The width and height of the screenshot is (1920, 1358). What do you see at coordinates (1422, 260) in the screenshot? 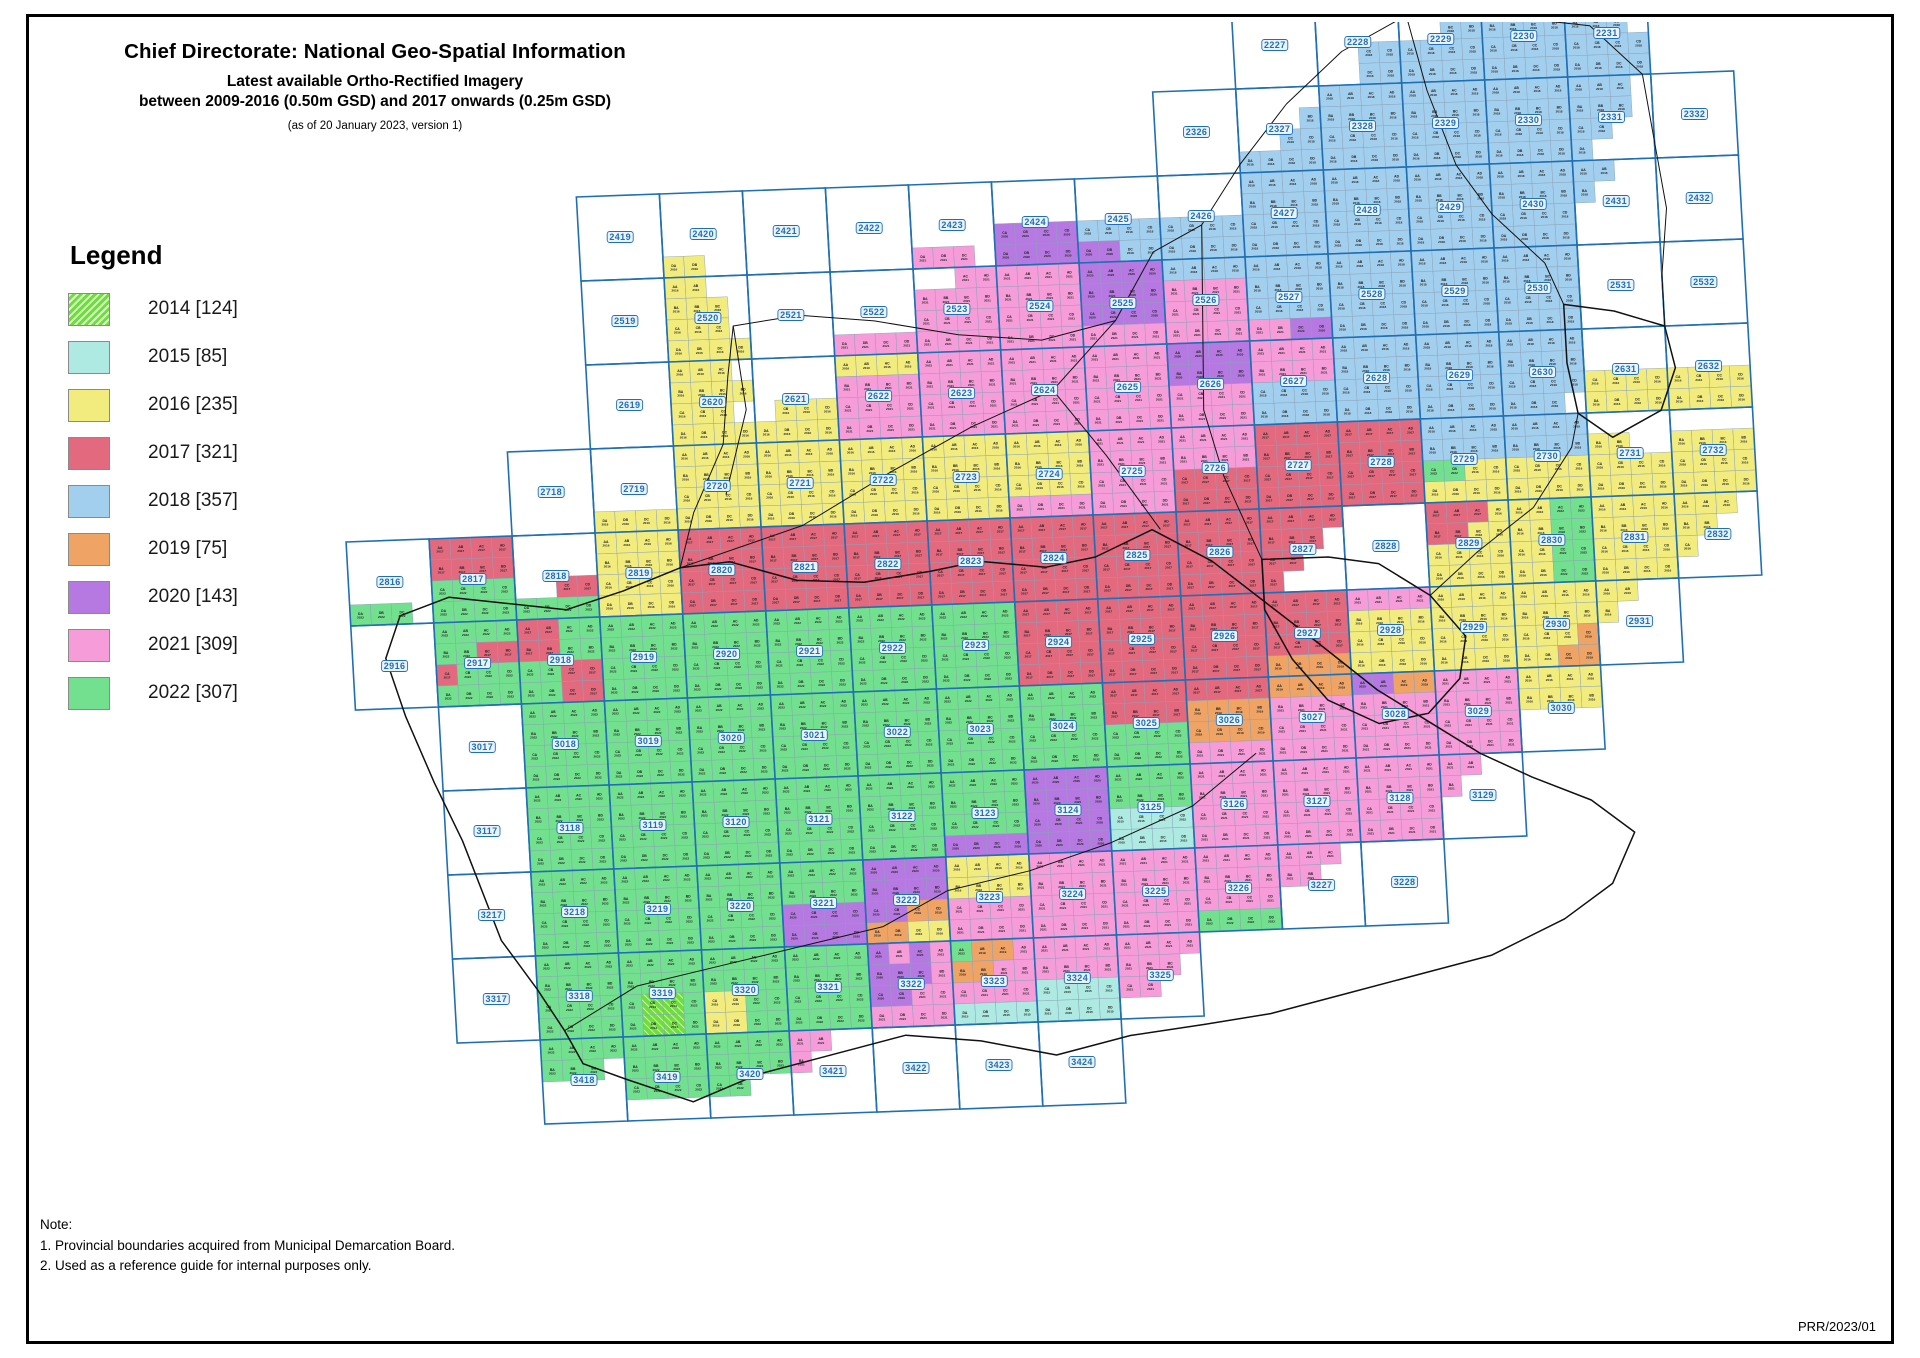
I see `sub-cell-code: AA` at bounding box center [1422, 260].